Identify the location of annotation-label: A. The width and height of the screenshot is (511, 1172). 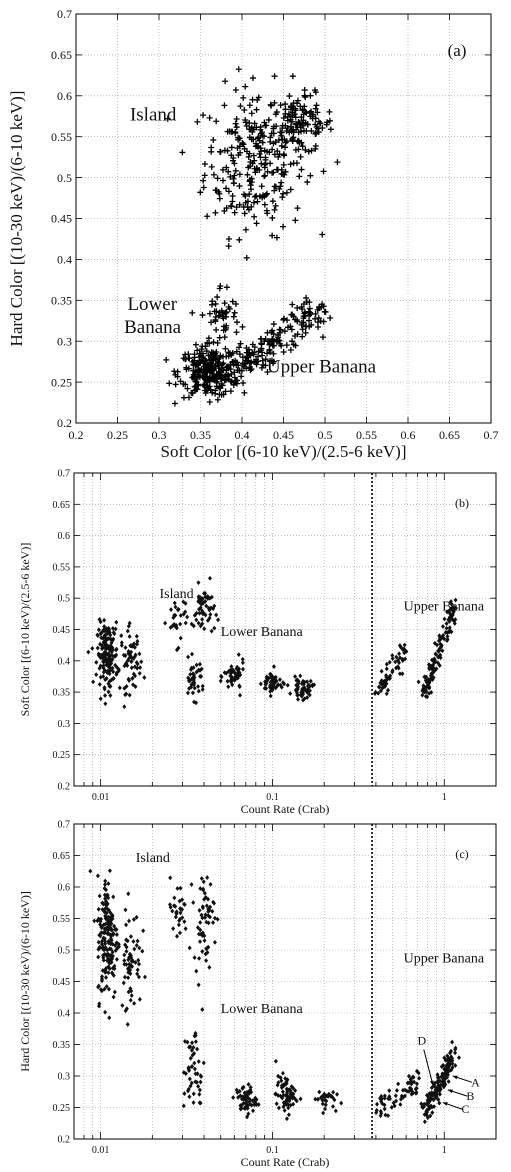
(475, 1083).